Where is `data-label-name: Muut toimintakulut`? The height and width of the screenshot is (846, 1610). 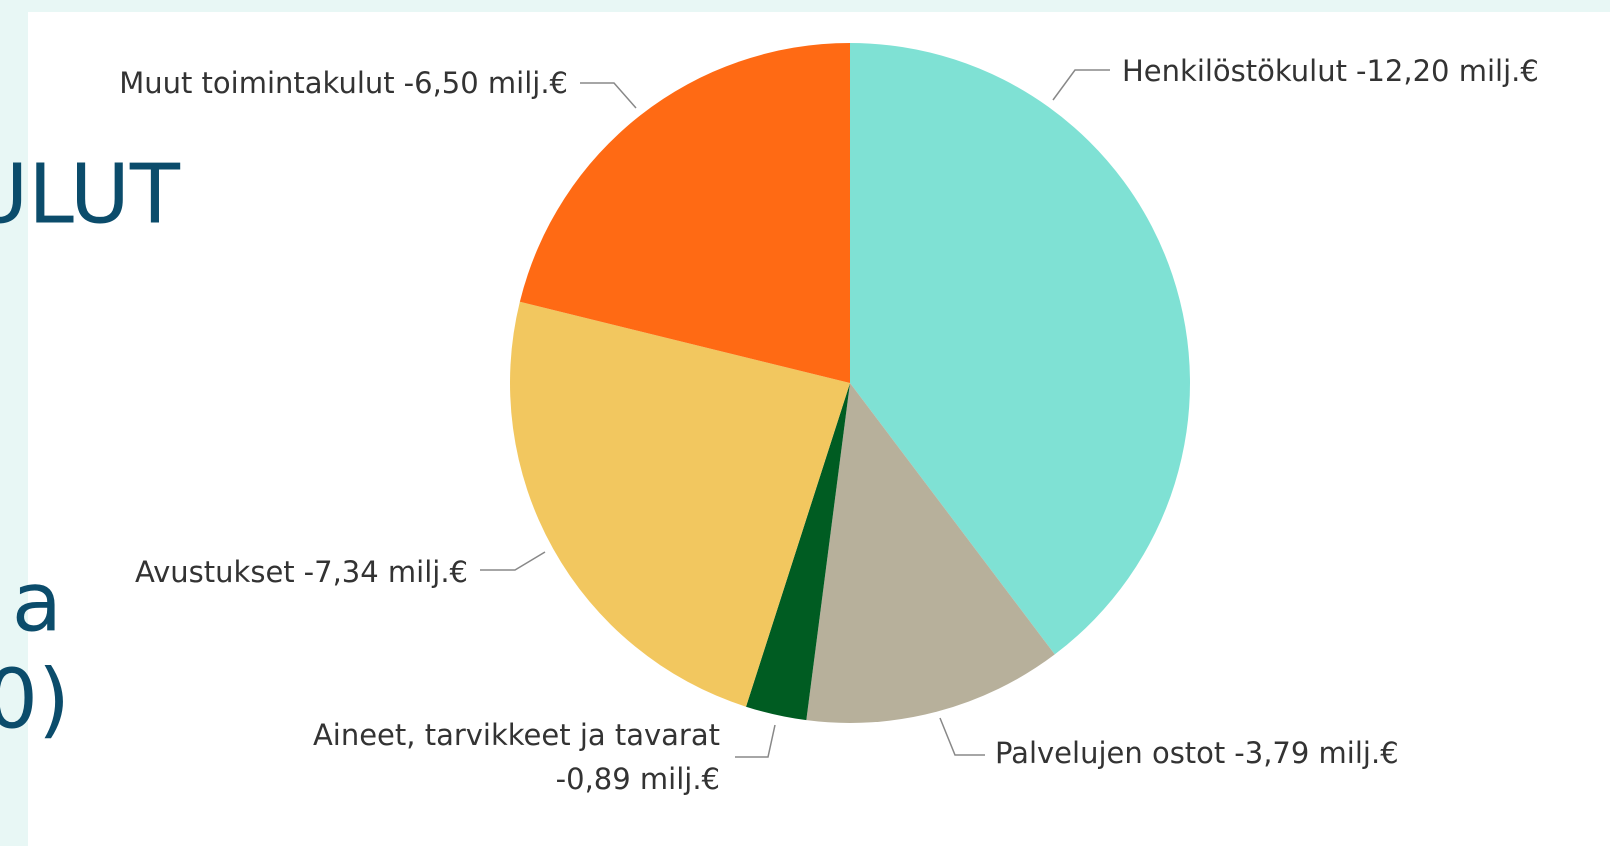
data-label-name: Muut toimintakulut is located at coordinates (256, 83).